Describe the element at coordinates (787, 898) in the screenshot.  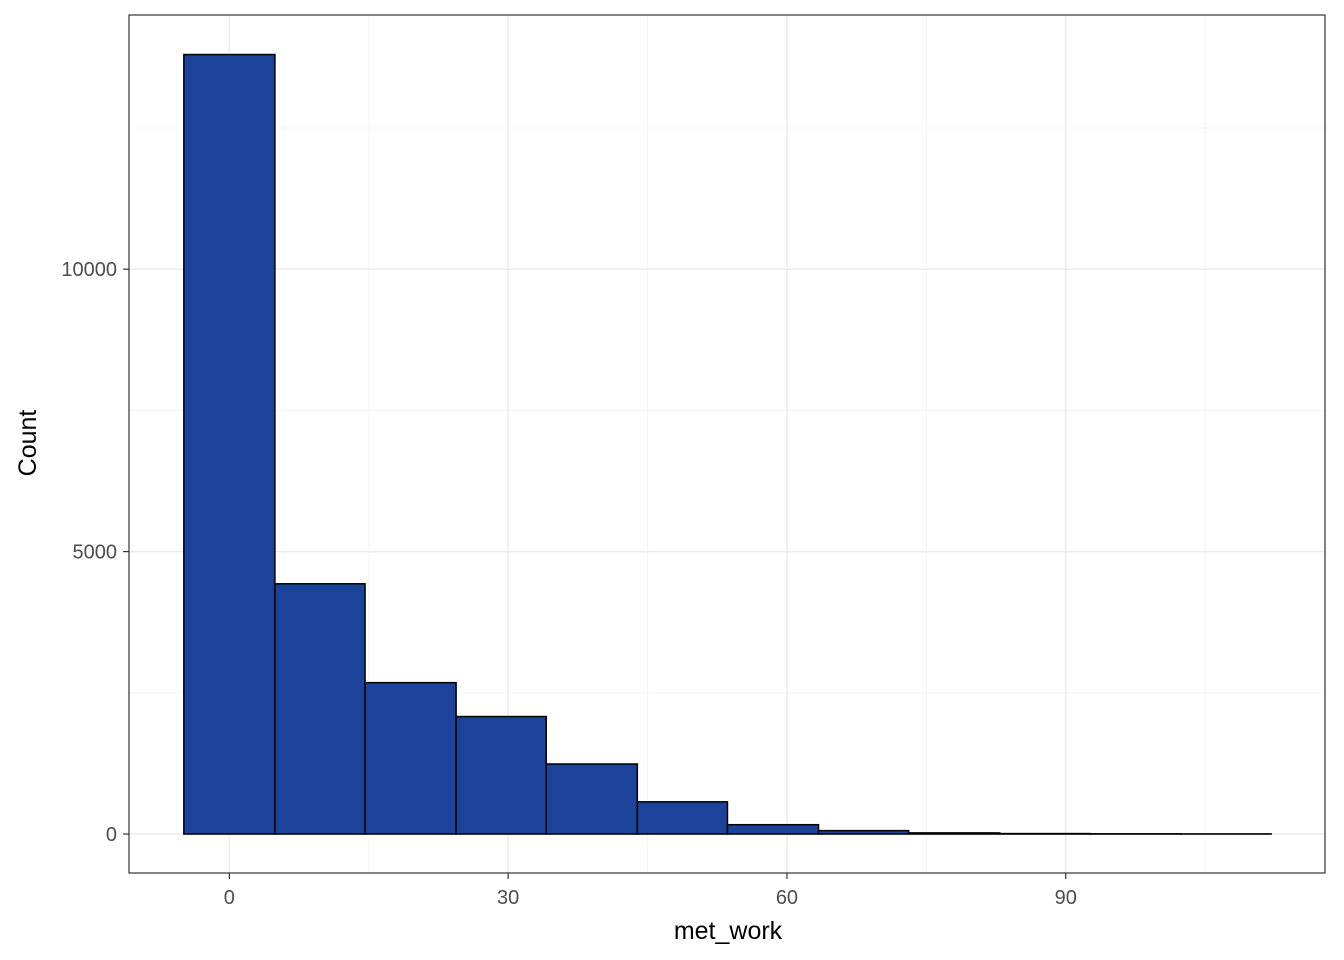
I see `x-tick-label: 60` at that location.